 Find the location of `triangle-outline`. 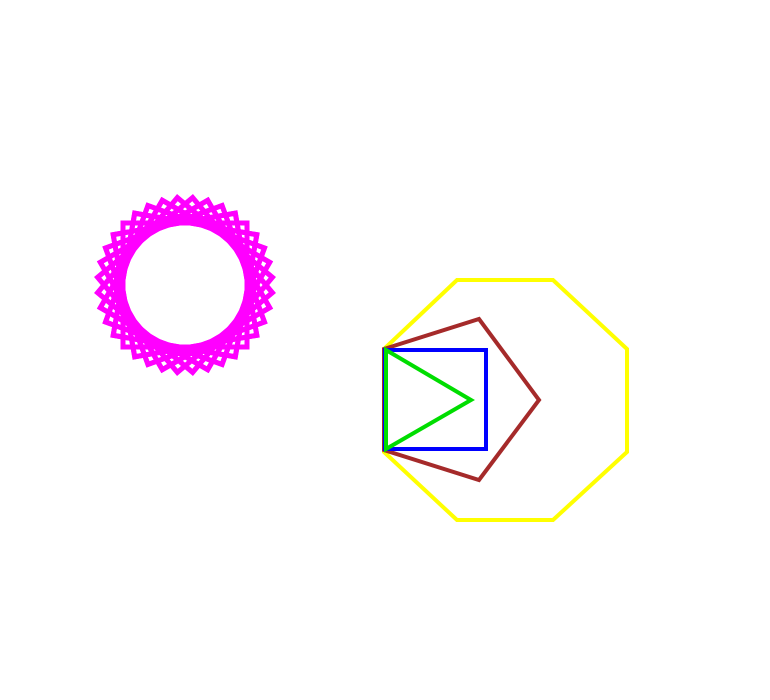

triangle-outline is located at coordinates (429, 399).